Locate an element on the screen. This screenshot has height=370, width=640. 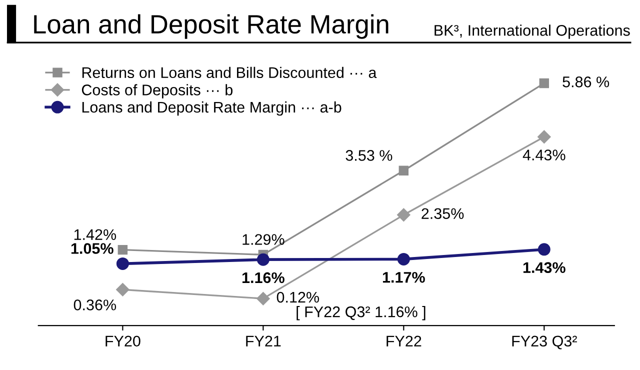
x-tick-label: FY21 is located at coordinates (263, 341).